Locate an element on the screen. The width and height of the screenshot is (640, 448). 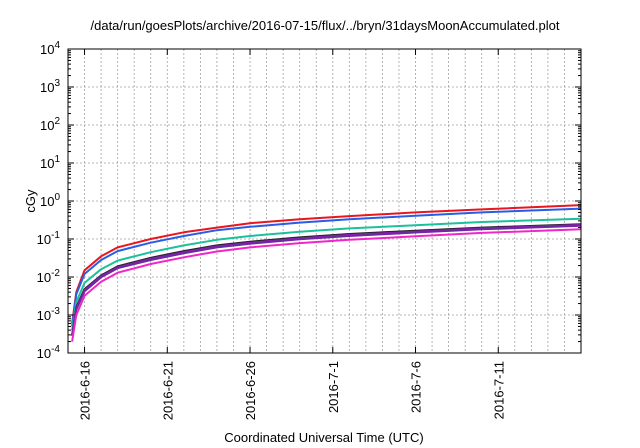
y-tick-labels: 10⁻⁴ 10⁻³ 10⁻² 10⁻¹ 10⁰ 10¹ 10² 10³ 10⁴ is located at coordinates (49, 200).